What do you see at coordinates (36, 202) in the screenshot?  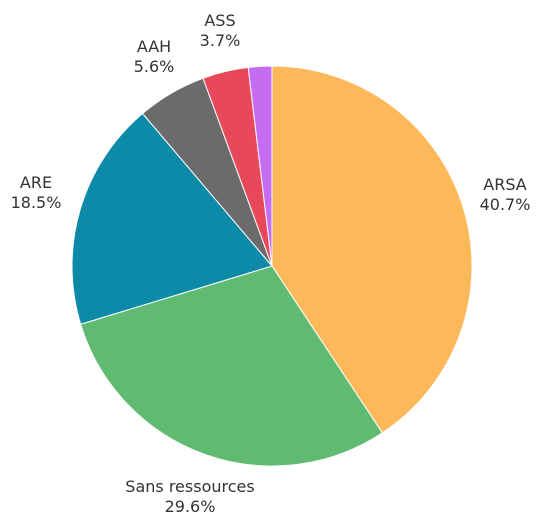 I see `slice-label-value: 18.5%` at bounding box center [36, 202].